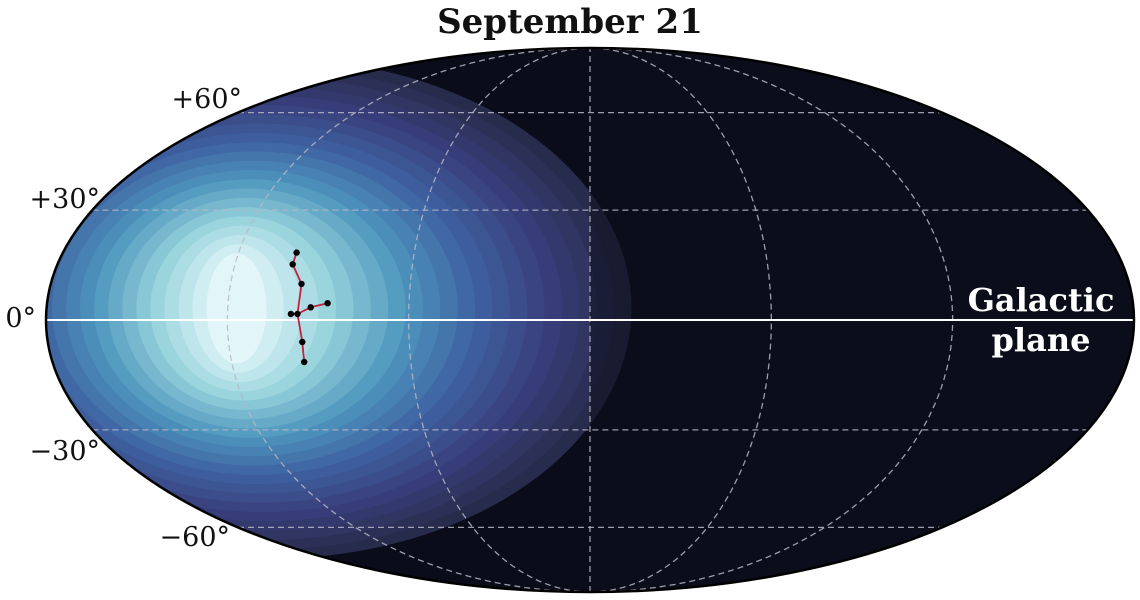  I want to click on lat-tick-label-plus30: +30°, so click(64, 199).